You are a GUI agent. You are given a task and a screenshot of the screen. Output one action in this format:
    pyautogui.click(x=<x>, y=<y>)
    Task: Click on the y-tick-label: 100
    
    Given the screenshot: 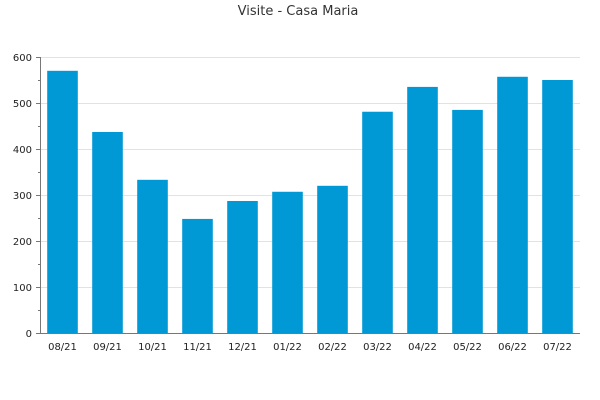 What is the action you would take?
    pyautogui.click(x=22, y=288)
    